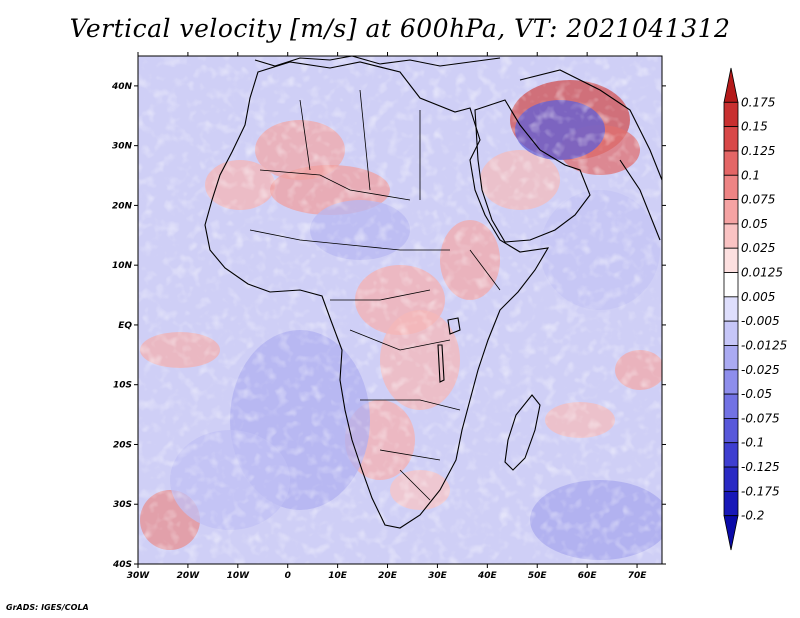 The height and width of the screenshot is (618, 800). I want to click on lon-tick-label: 10E, so click(338, 576).